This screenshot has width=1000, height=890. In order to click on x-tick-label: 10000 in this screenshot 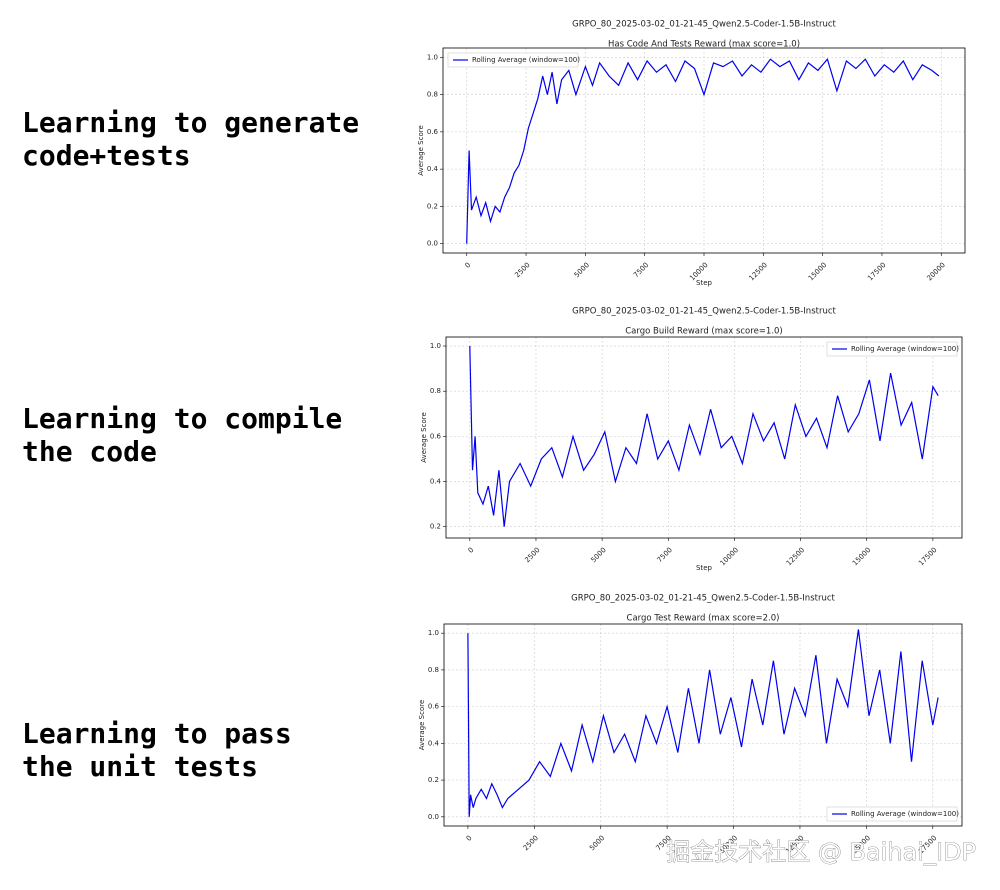, I will do `click(729, 556)`.